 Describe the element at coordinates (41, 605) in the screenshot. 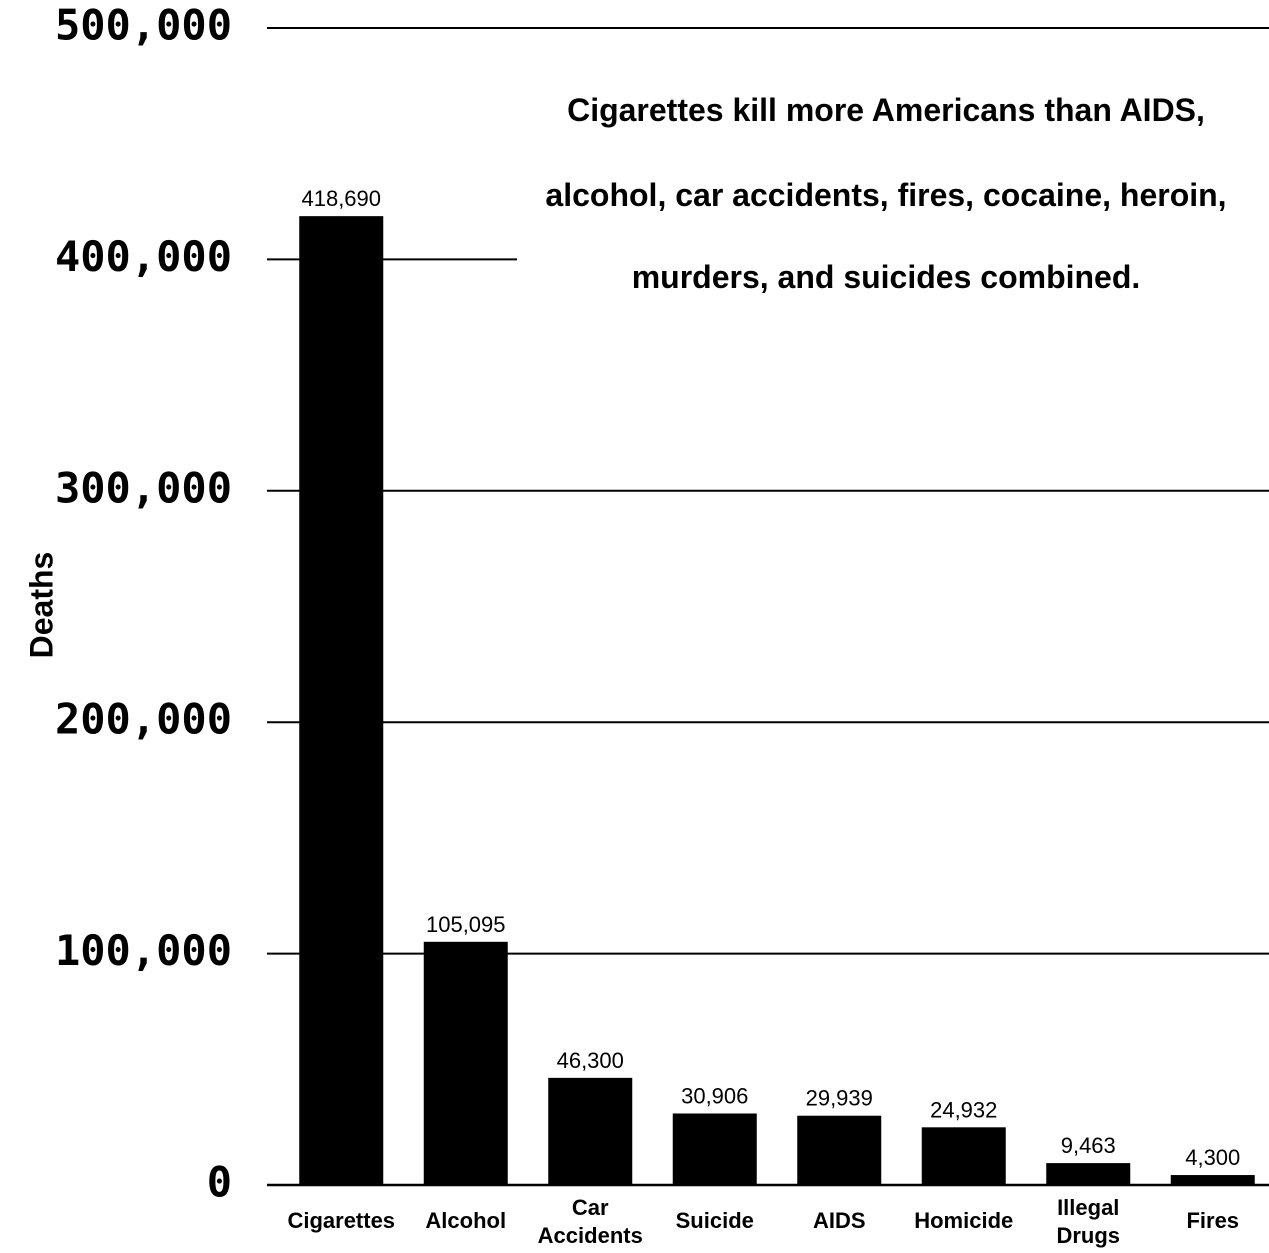

I see `y-axis-title: Deaths` at that location.